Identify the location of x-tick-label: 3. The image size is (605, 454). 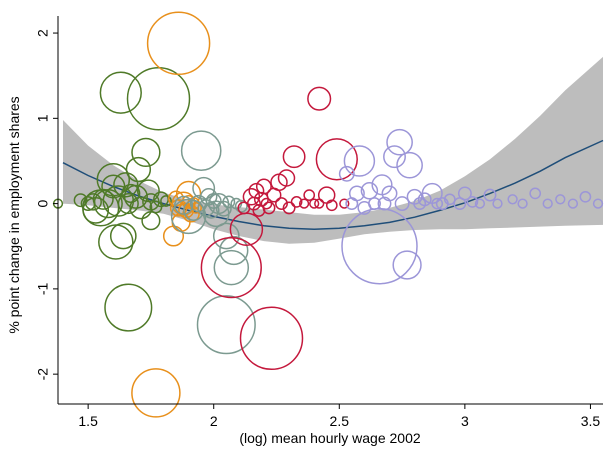
(465, 421).